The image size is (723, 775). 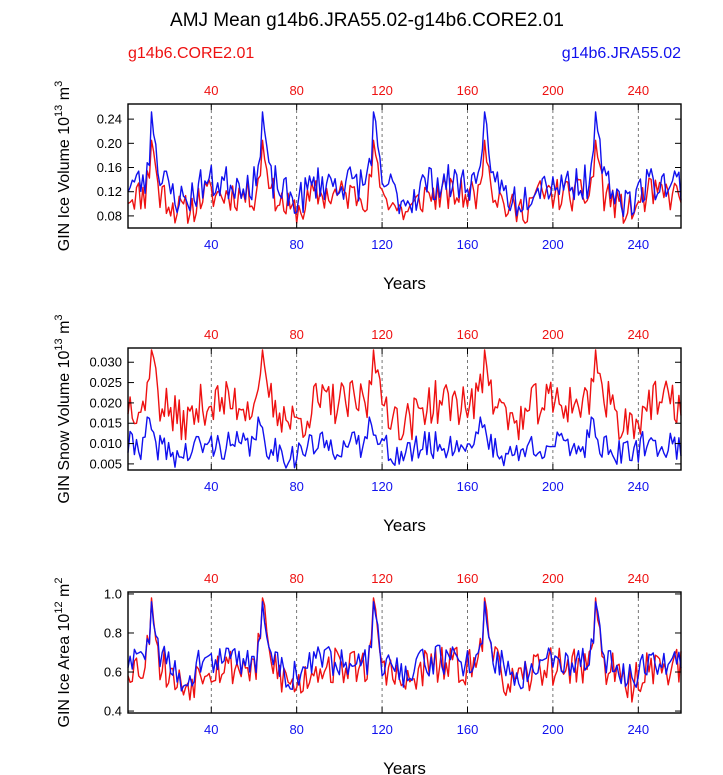 I want to click on ytick-label: 0.020, so click(x=105, y=402).